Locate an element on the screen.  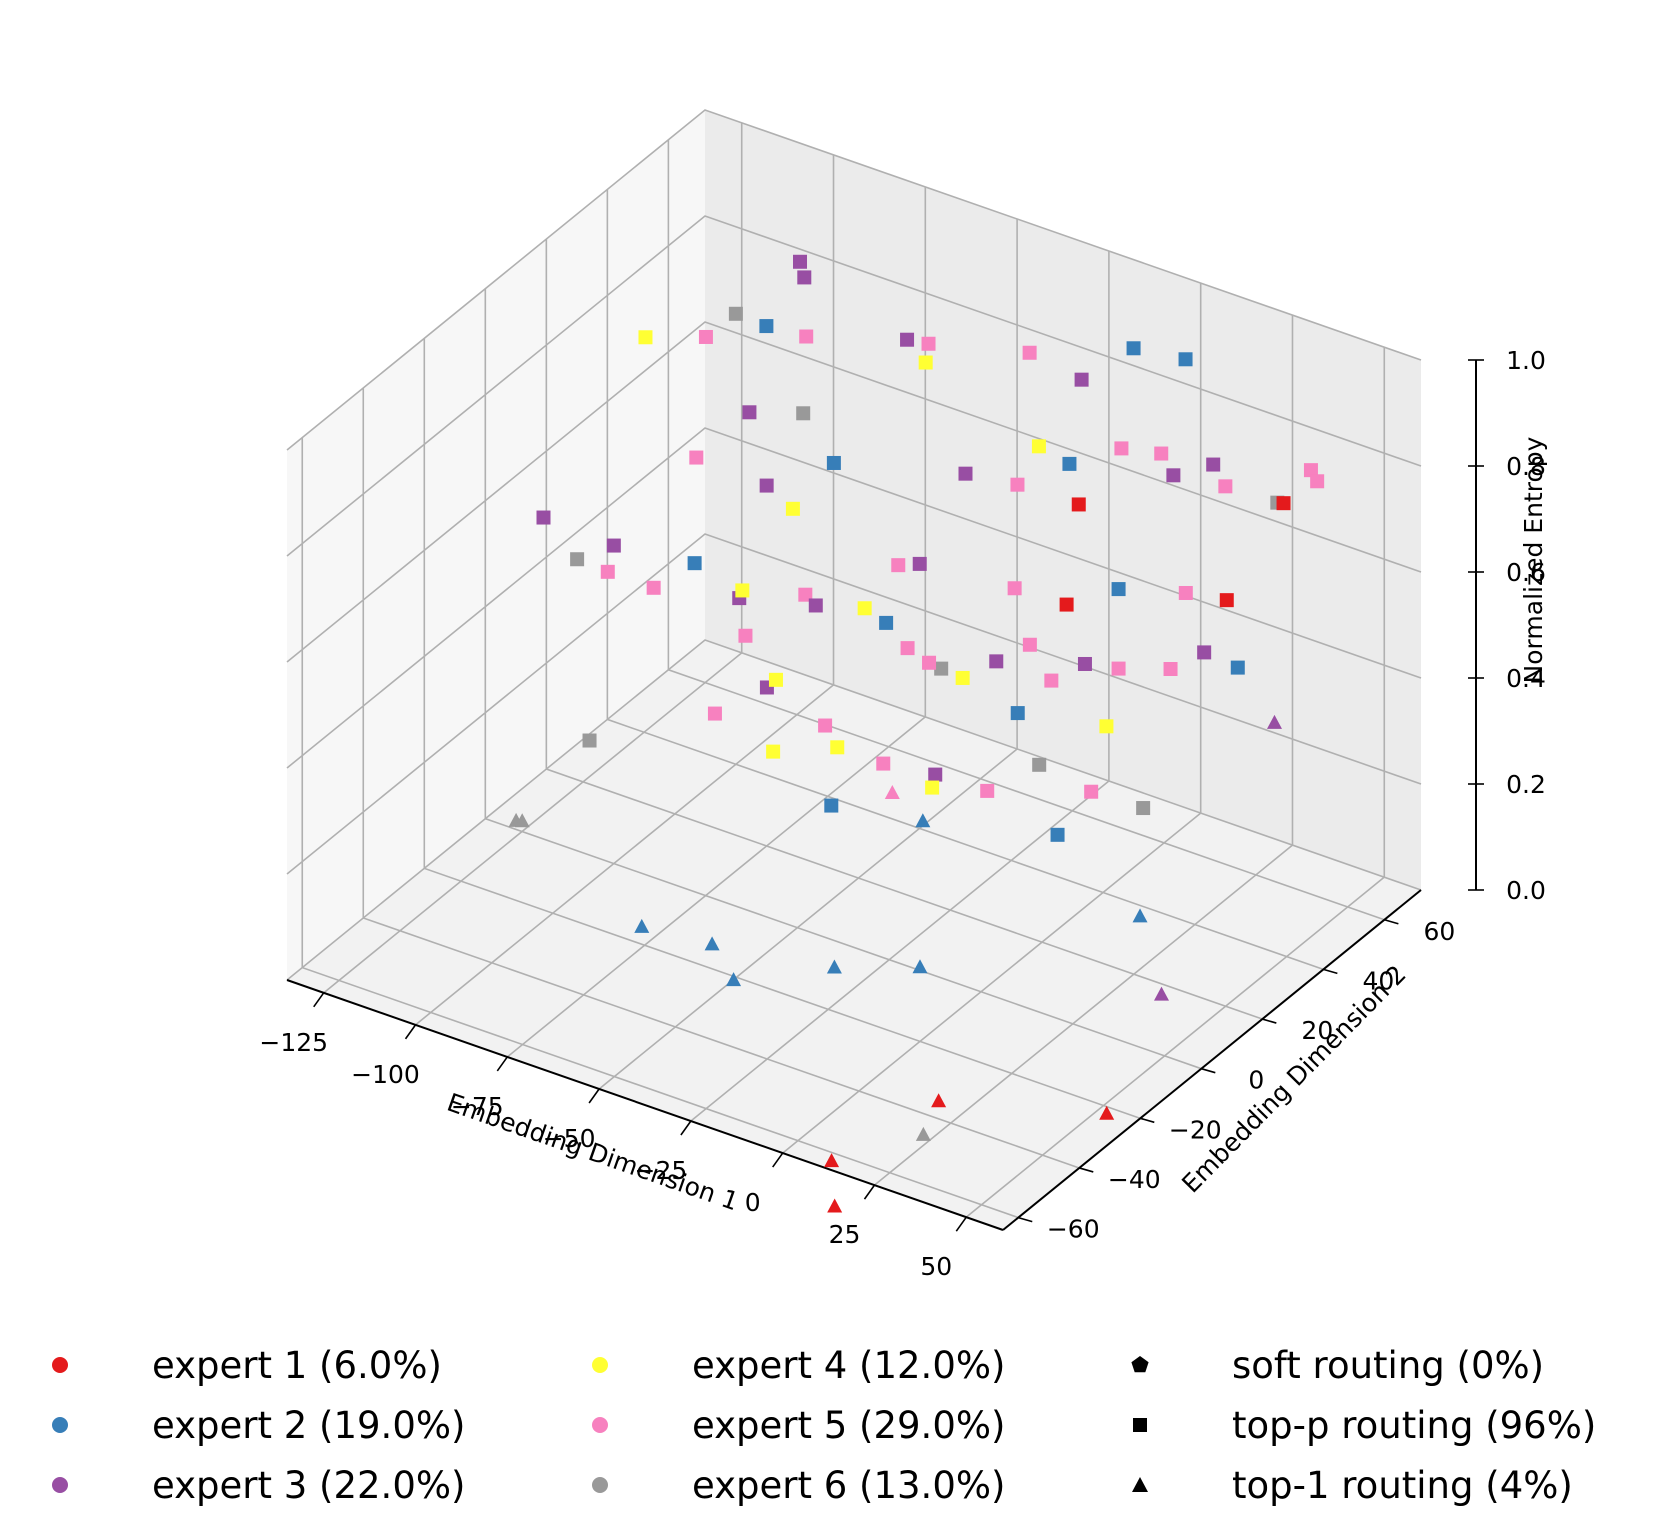
legend-item-expert-3: expert 3 (22.0%) is located at coordinates (252, 1485).